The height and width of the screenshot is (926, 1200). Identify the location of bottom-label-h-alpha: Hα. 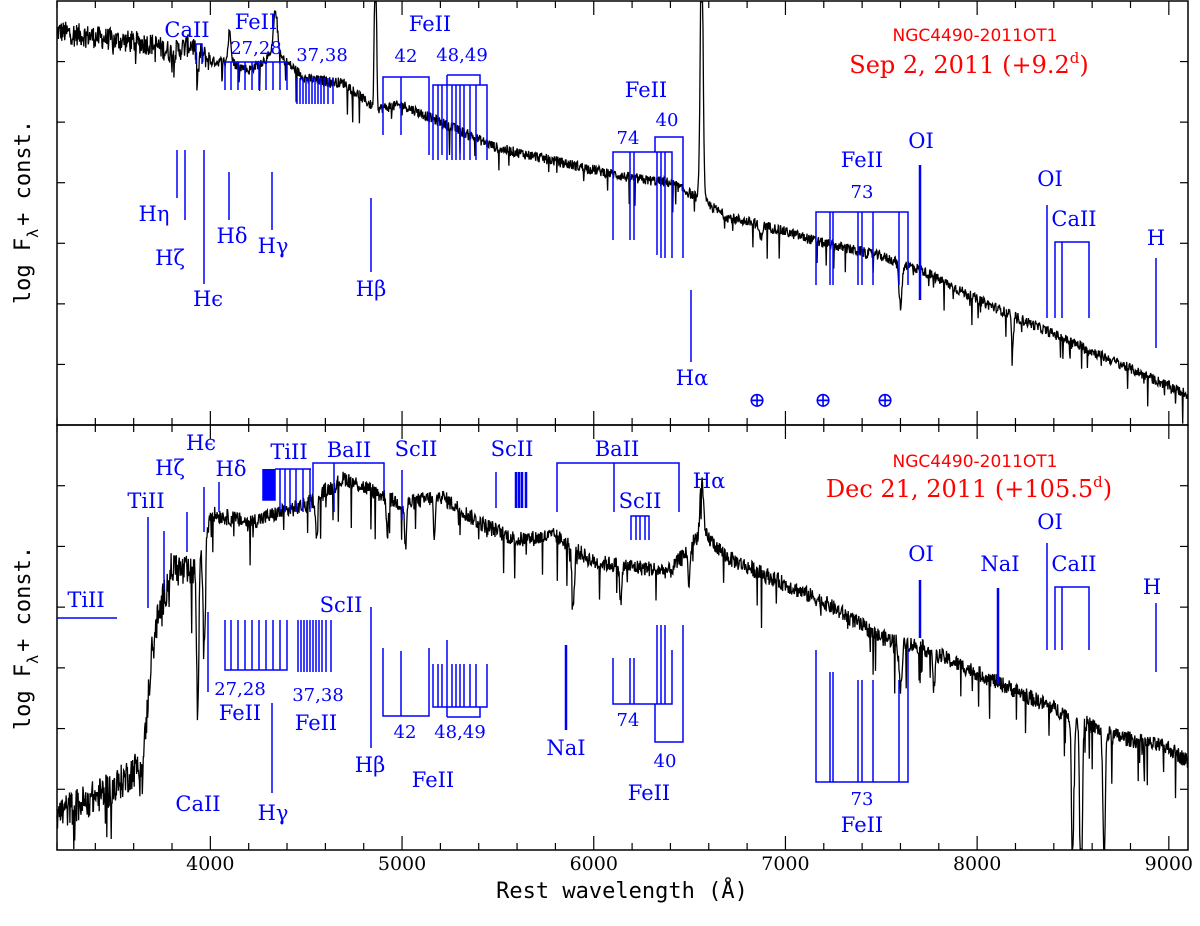
(709, 481).